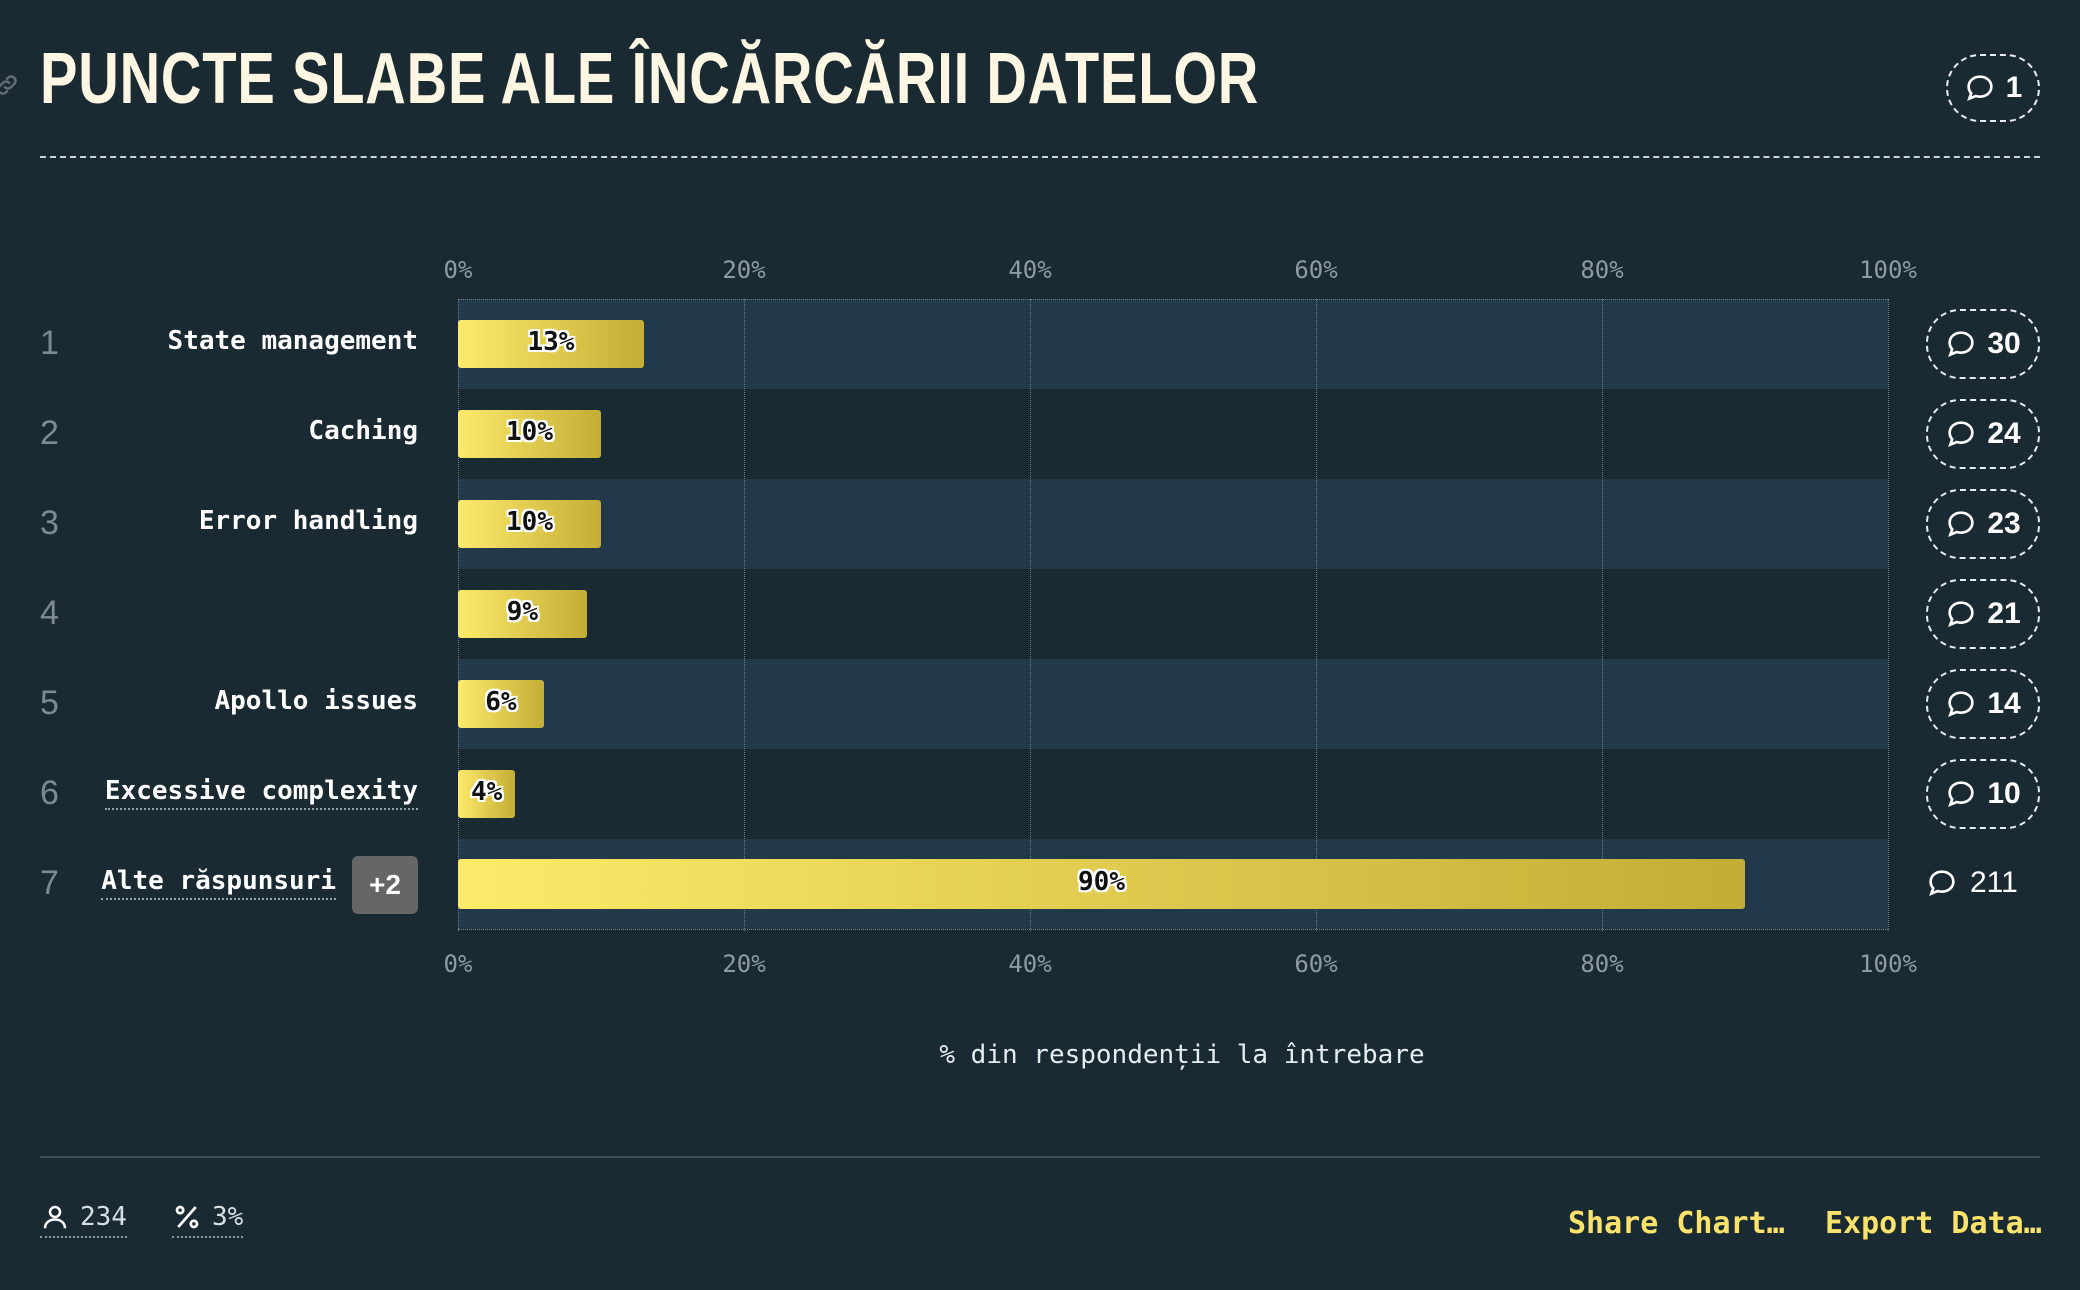 The image size is (2080, 1290). What do you see at coordinates (49, 433) in the screenshot?
I see `row-rank: 2` at bounding box center [49, 433].